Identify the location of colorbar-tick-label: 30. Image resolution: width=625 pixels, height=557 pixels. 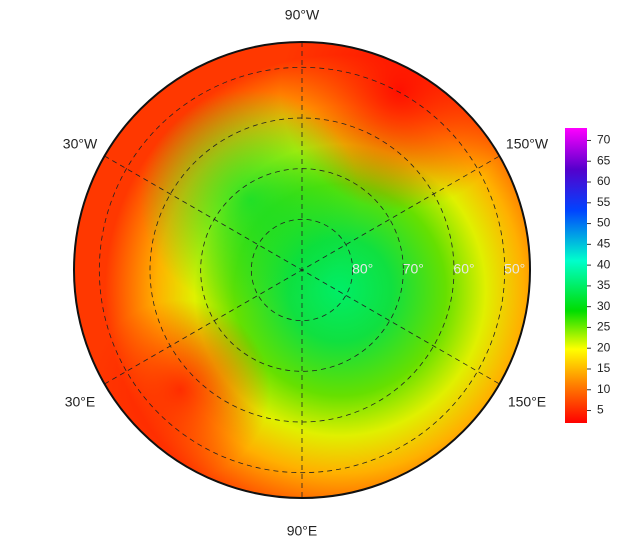
(604, 306).